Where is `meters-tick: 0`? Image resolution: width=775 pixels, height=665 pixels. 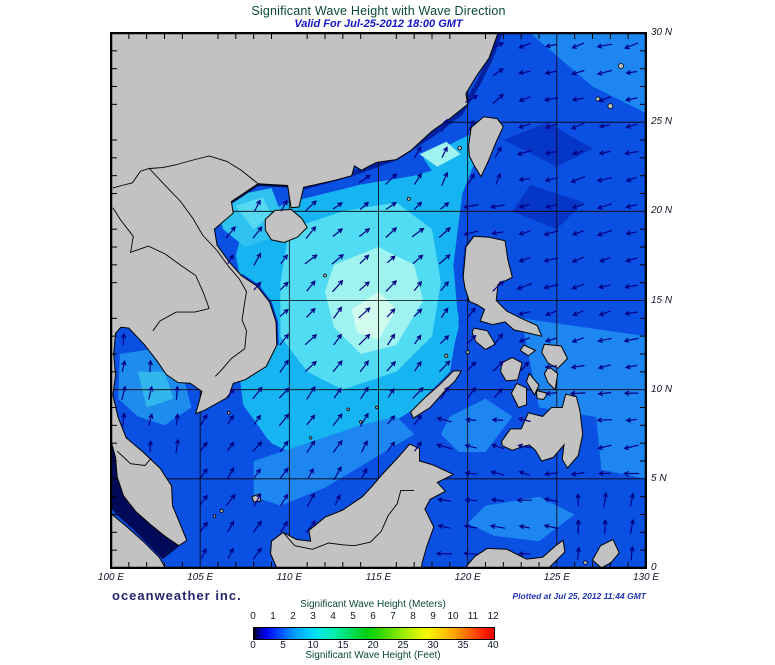
meters-tick: 0 is located at coordinates (253, 616).